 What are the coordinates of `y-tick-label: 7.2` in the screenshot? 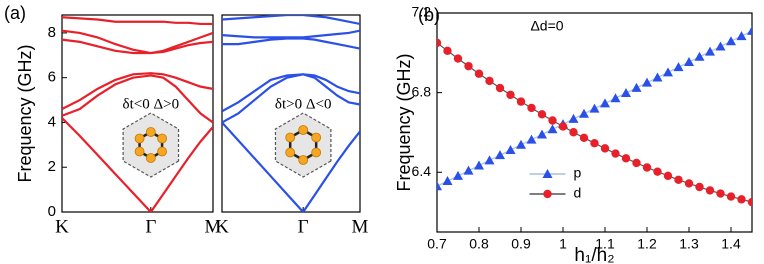 It's located at (422, 12).